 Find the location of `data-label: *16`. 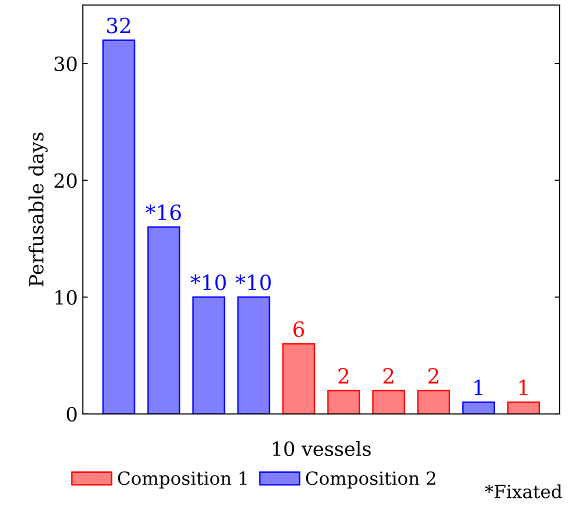

data-label: *16 is located at coordinates (163, 212).